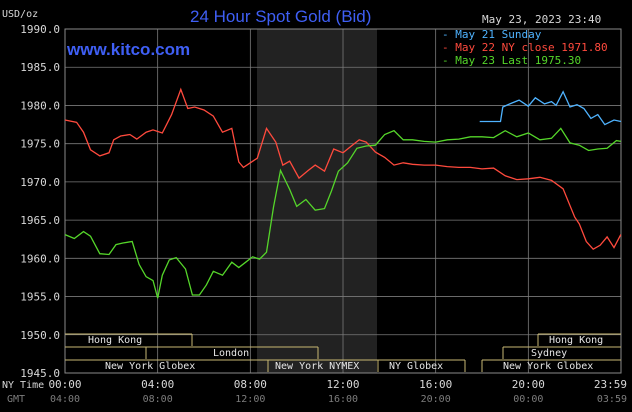  Describe the element at coordinates (250, 399) in the screenshot. I see `x-tick-label-gmt: 12:00` at that location.